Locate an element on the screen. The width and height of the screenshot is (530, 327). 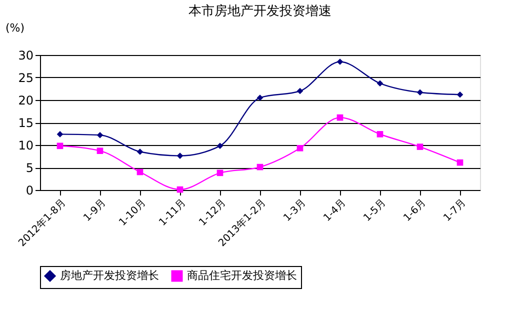
x-tick-label: 1-9月 is located at coordinates (95, 211).